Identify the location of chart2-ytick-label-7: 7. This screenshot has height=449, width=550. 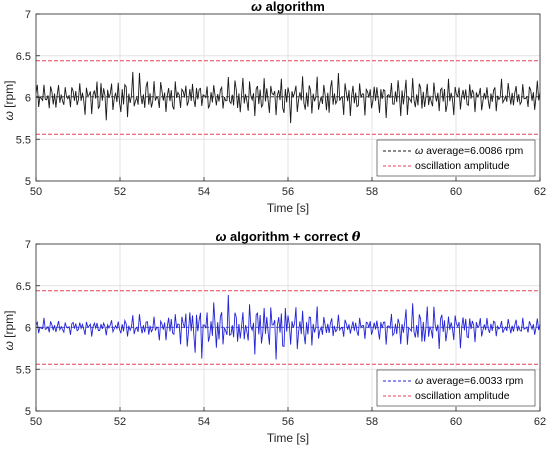
(28, 245).